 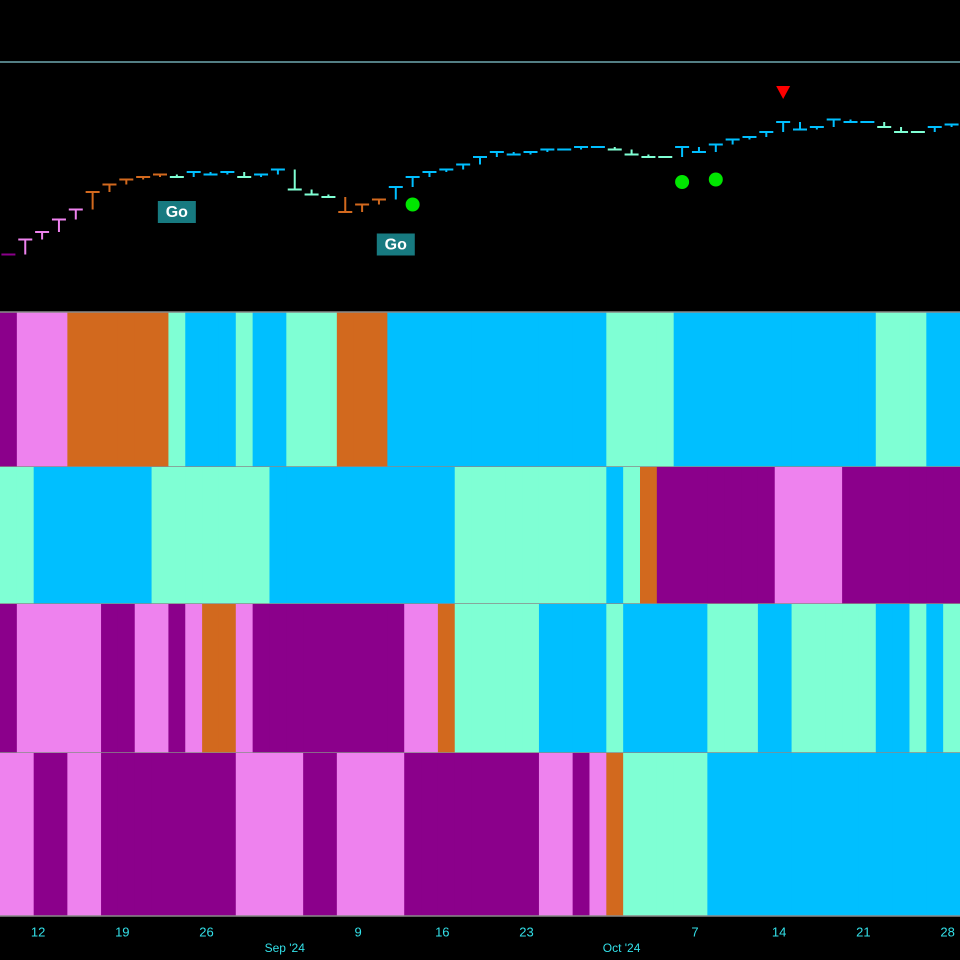 What do you see at coordinates (622, 948) in the screenshot?
I see `month-label: Oct '24` at bounding box center [622, 948].